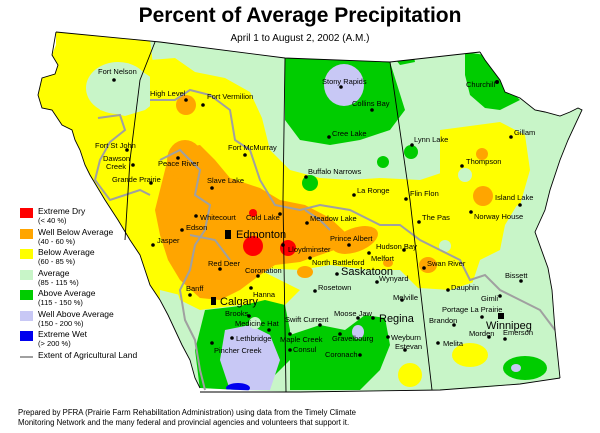 The height and width of the screenshot is (433, 600). Describe the element at coordinates (344, 81) in the screenshot. I see `svg-text: Stony Rapids` at that location.